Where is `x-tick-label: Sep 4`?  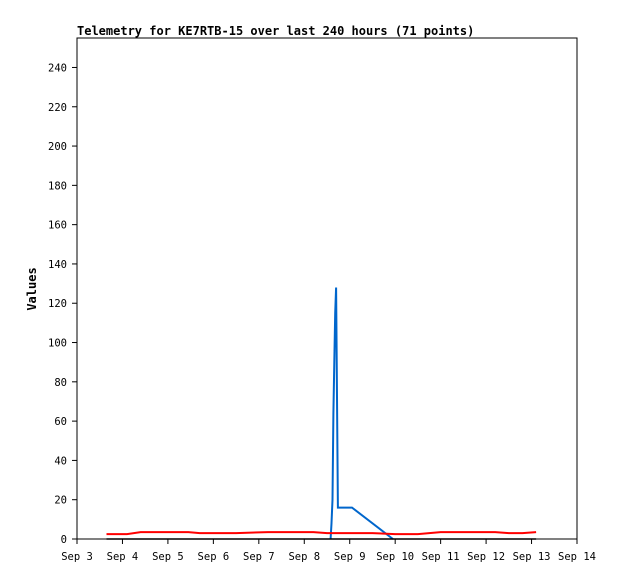
x-tick-label: Sep 4 is located at coordinates (123, 557).